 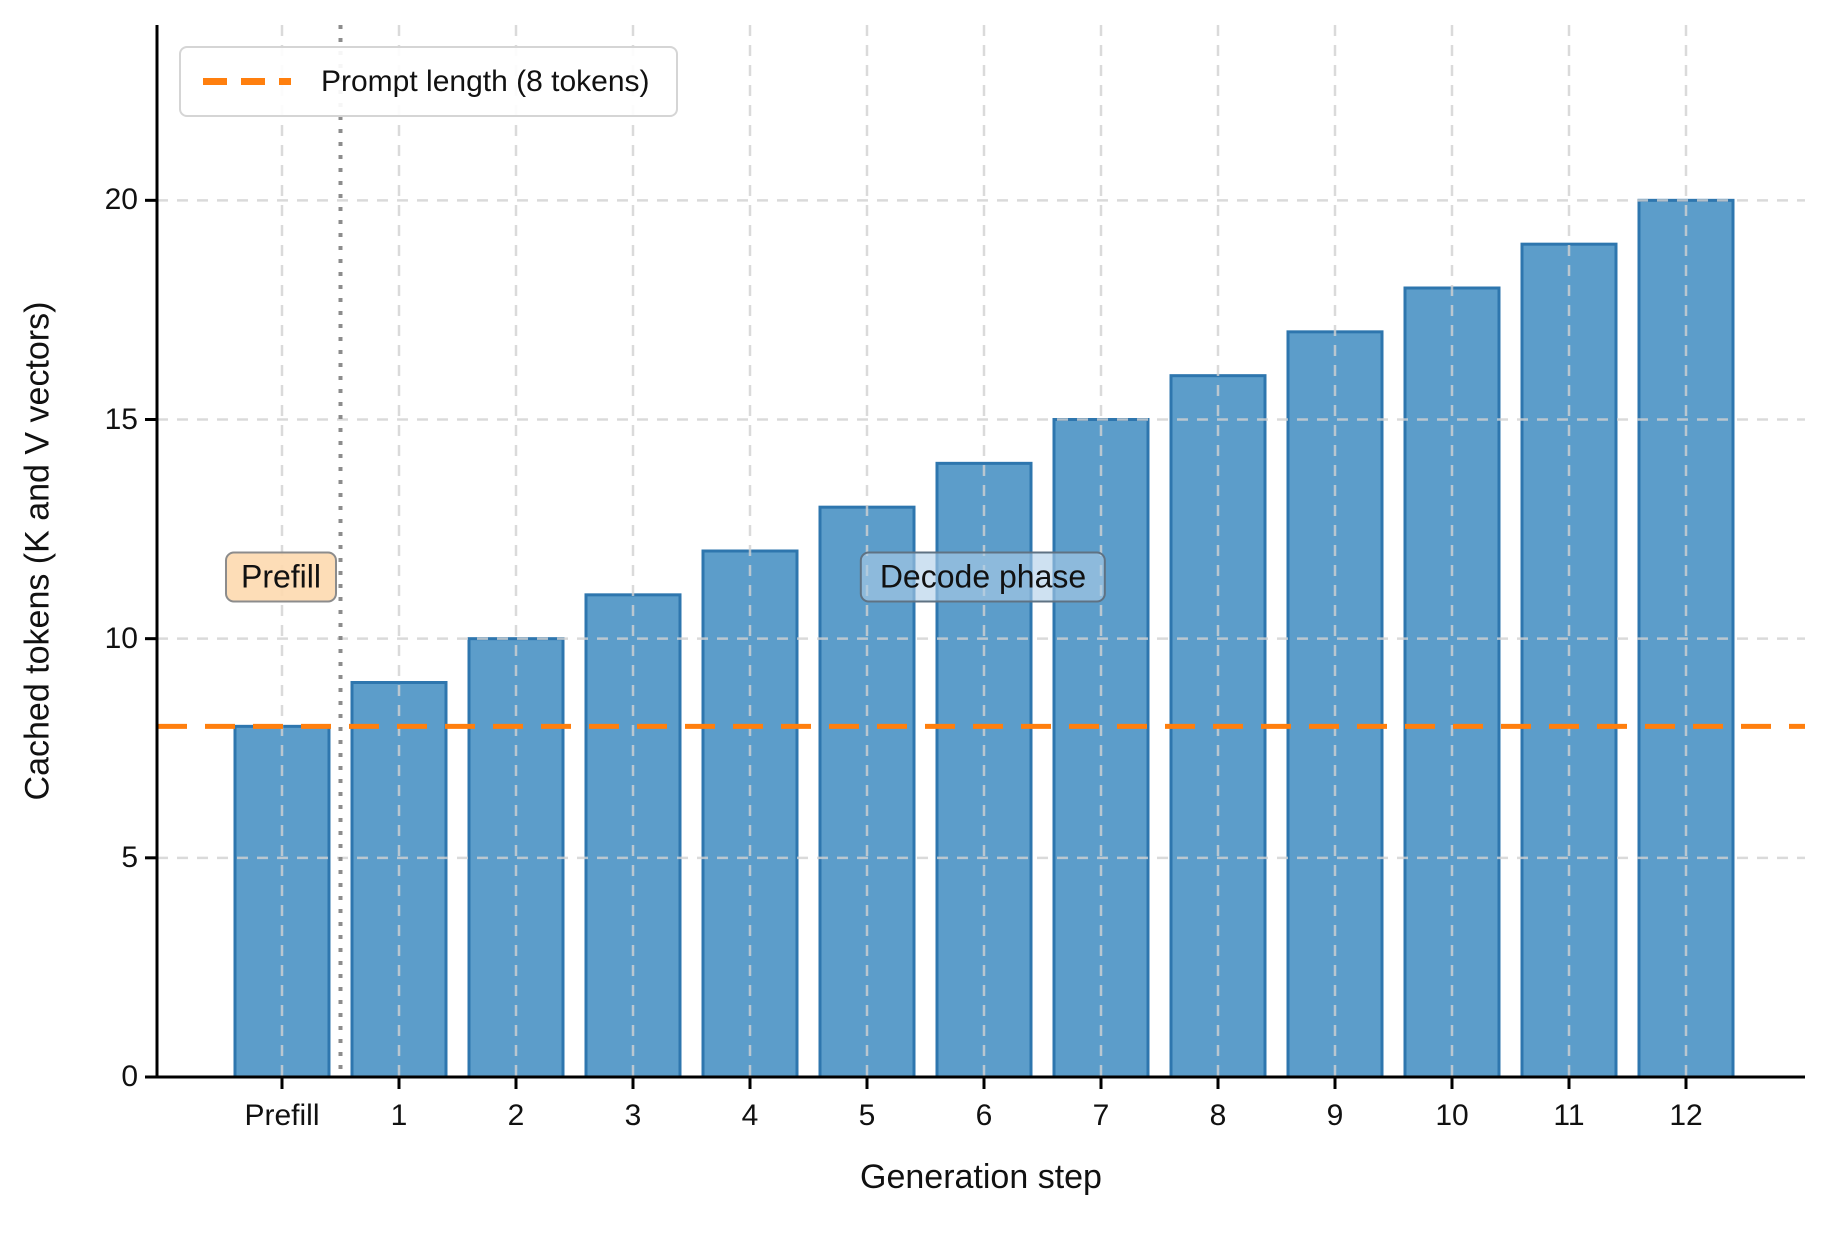 I want to click on x-tick-label-11: 11, so click(x=1569, y=1115).